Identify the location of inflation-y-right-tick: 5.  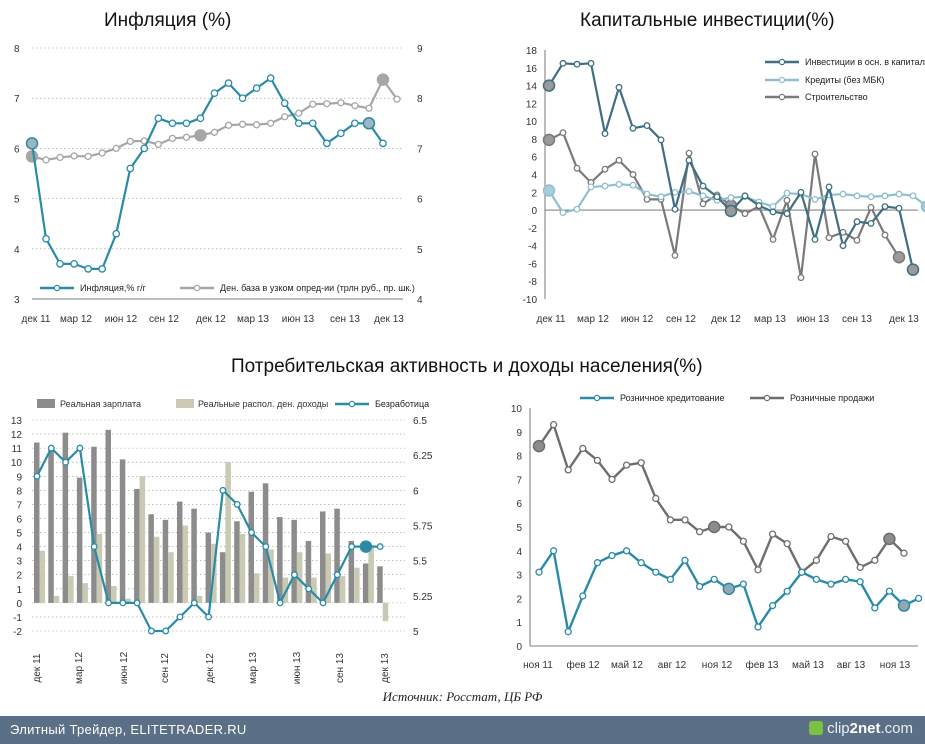
(420, 250).